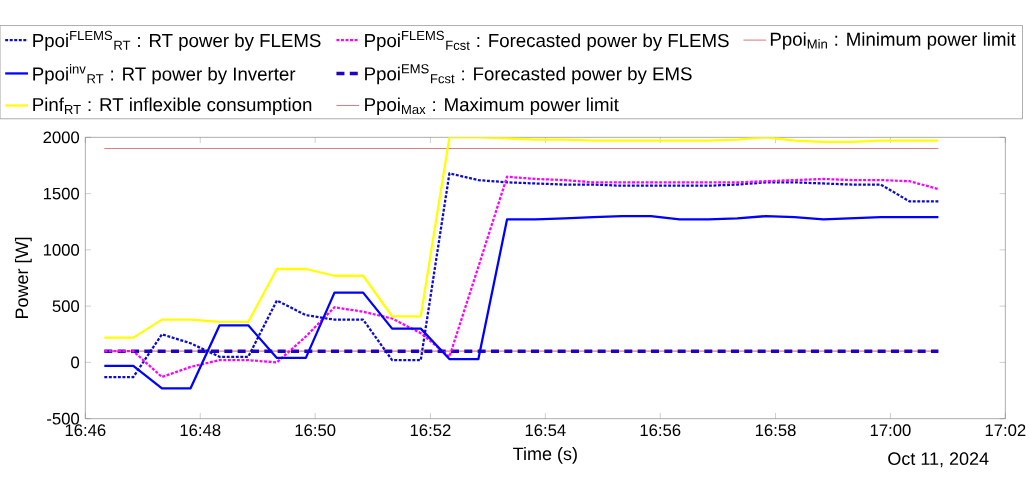 This screenshot has width=1029, height=480. I want to click on y-tick-label: 2000, so click(61, 137).